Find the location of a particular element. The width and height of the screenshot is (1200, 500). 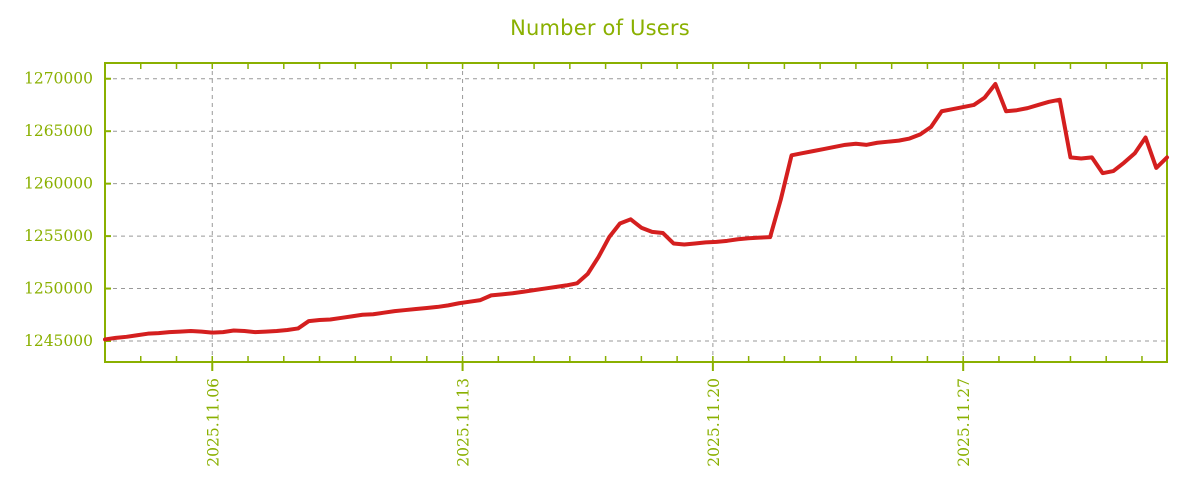

x-axis-tick-label: 2025.11.27 is located at coordinates (964, 422).